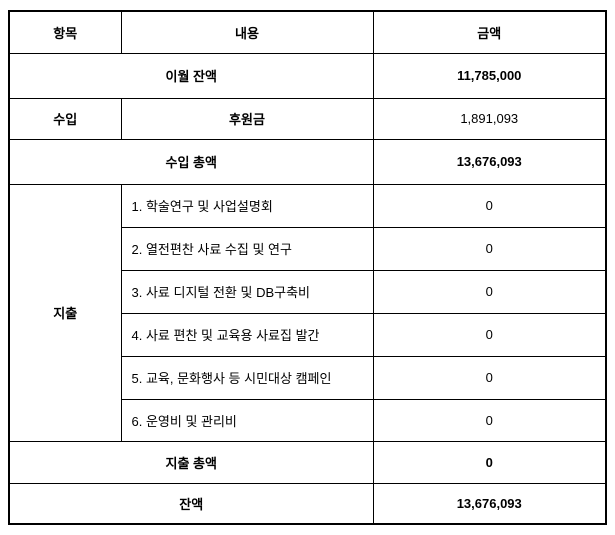  Describe the element at coordinates (191, 462) in the screenshot. I see `expense-total-label: 지출 총액` at that location.